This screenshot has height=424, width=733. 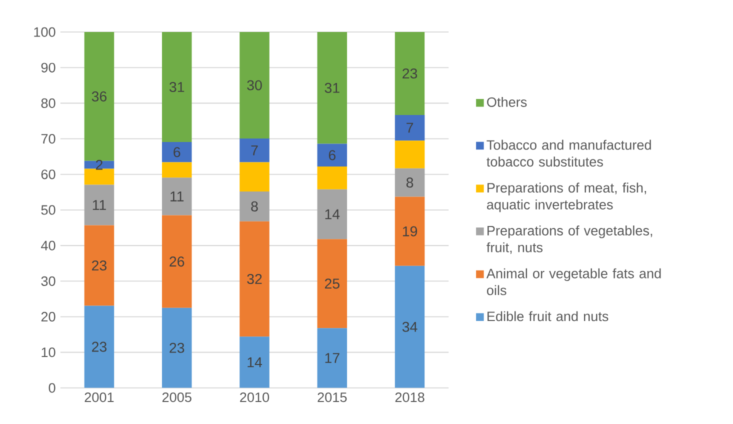 I want to click on y-tick-label: 30, so click(x=48, y=281).